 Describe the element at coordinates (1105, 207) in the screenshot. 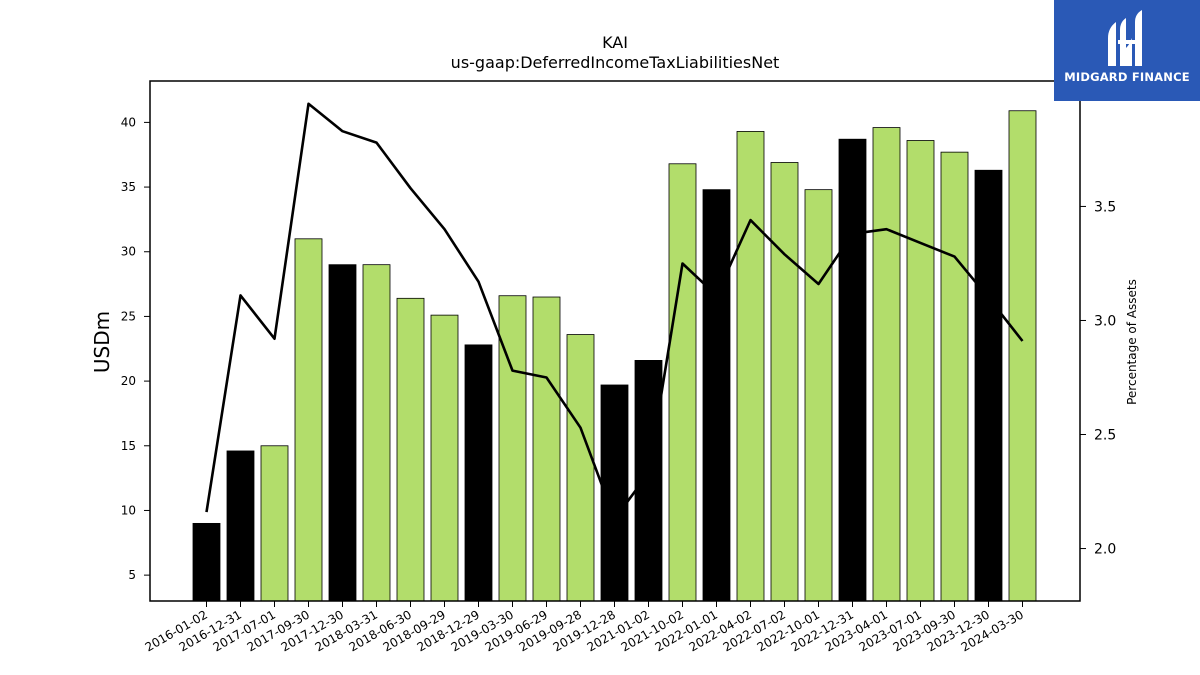

I see `y2-tick-label: 3.5` at that location.